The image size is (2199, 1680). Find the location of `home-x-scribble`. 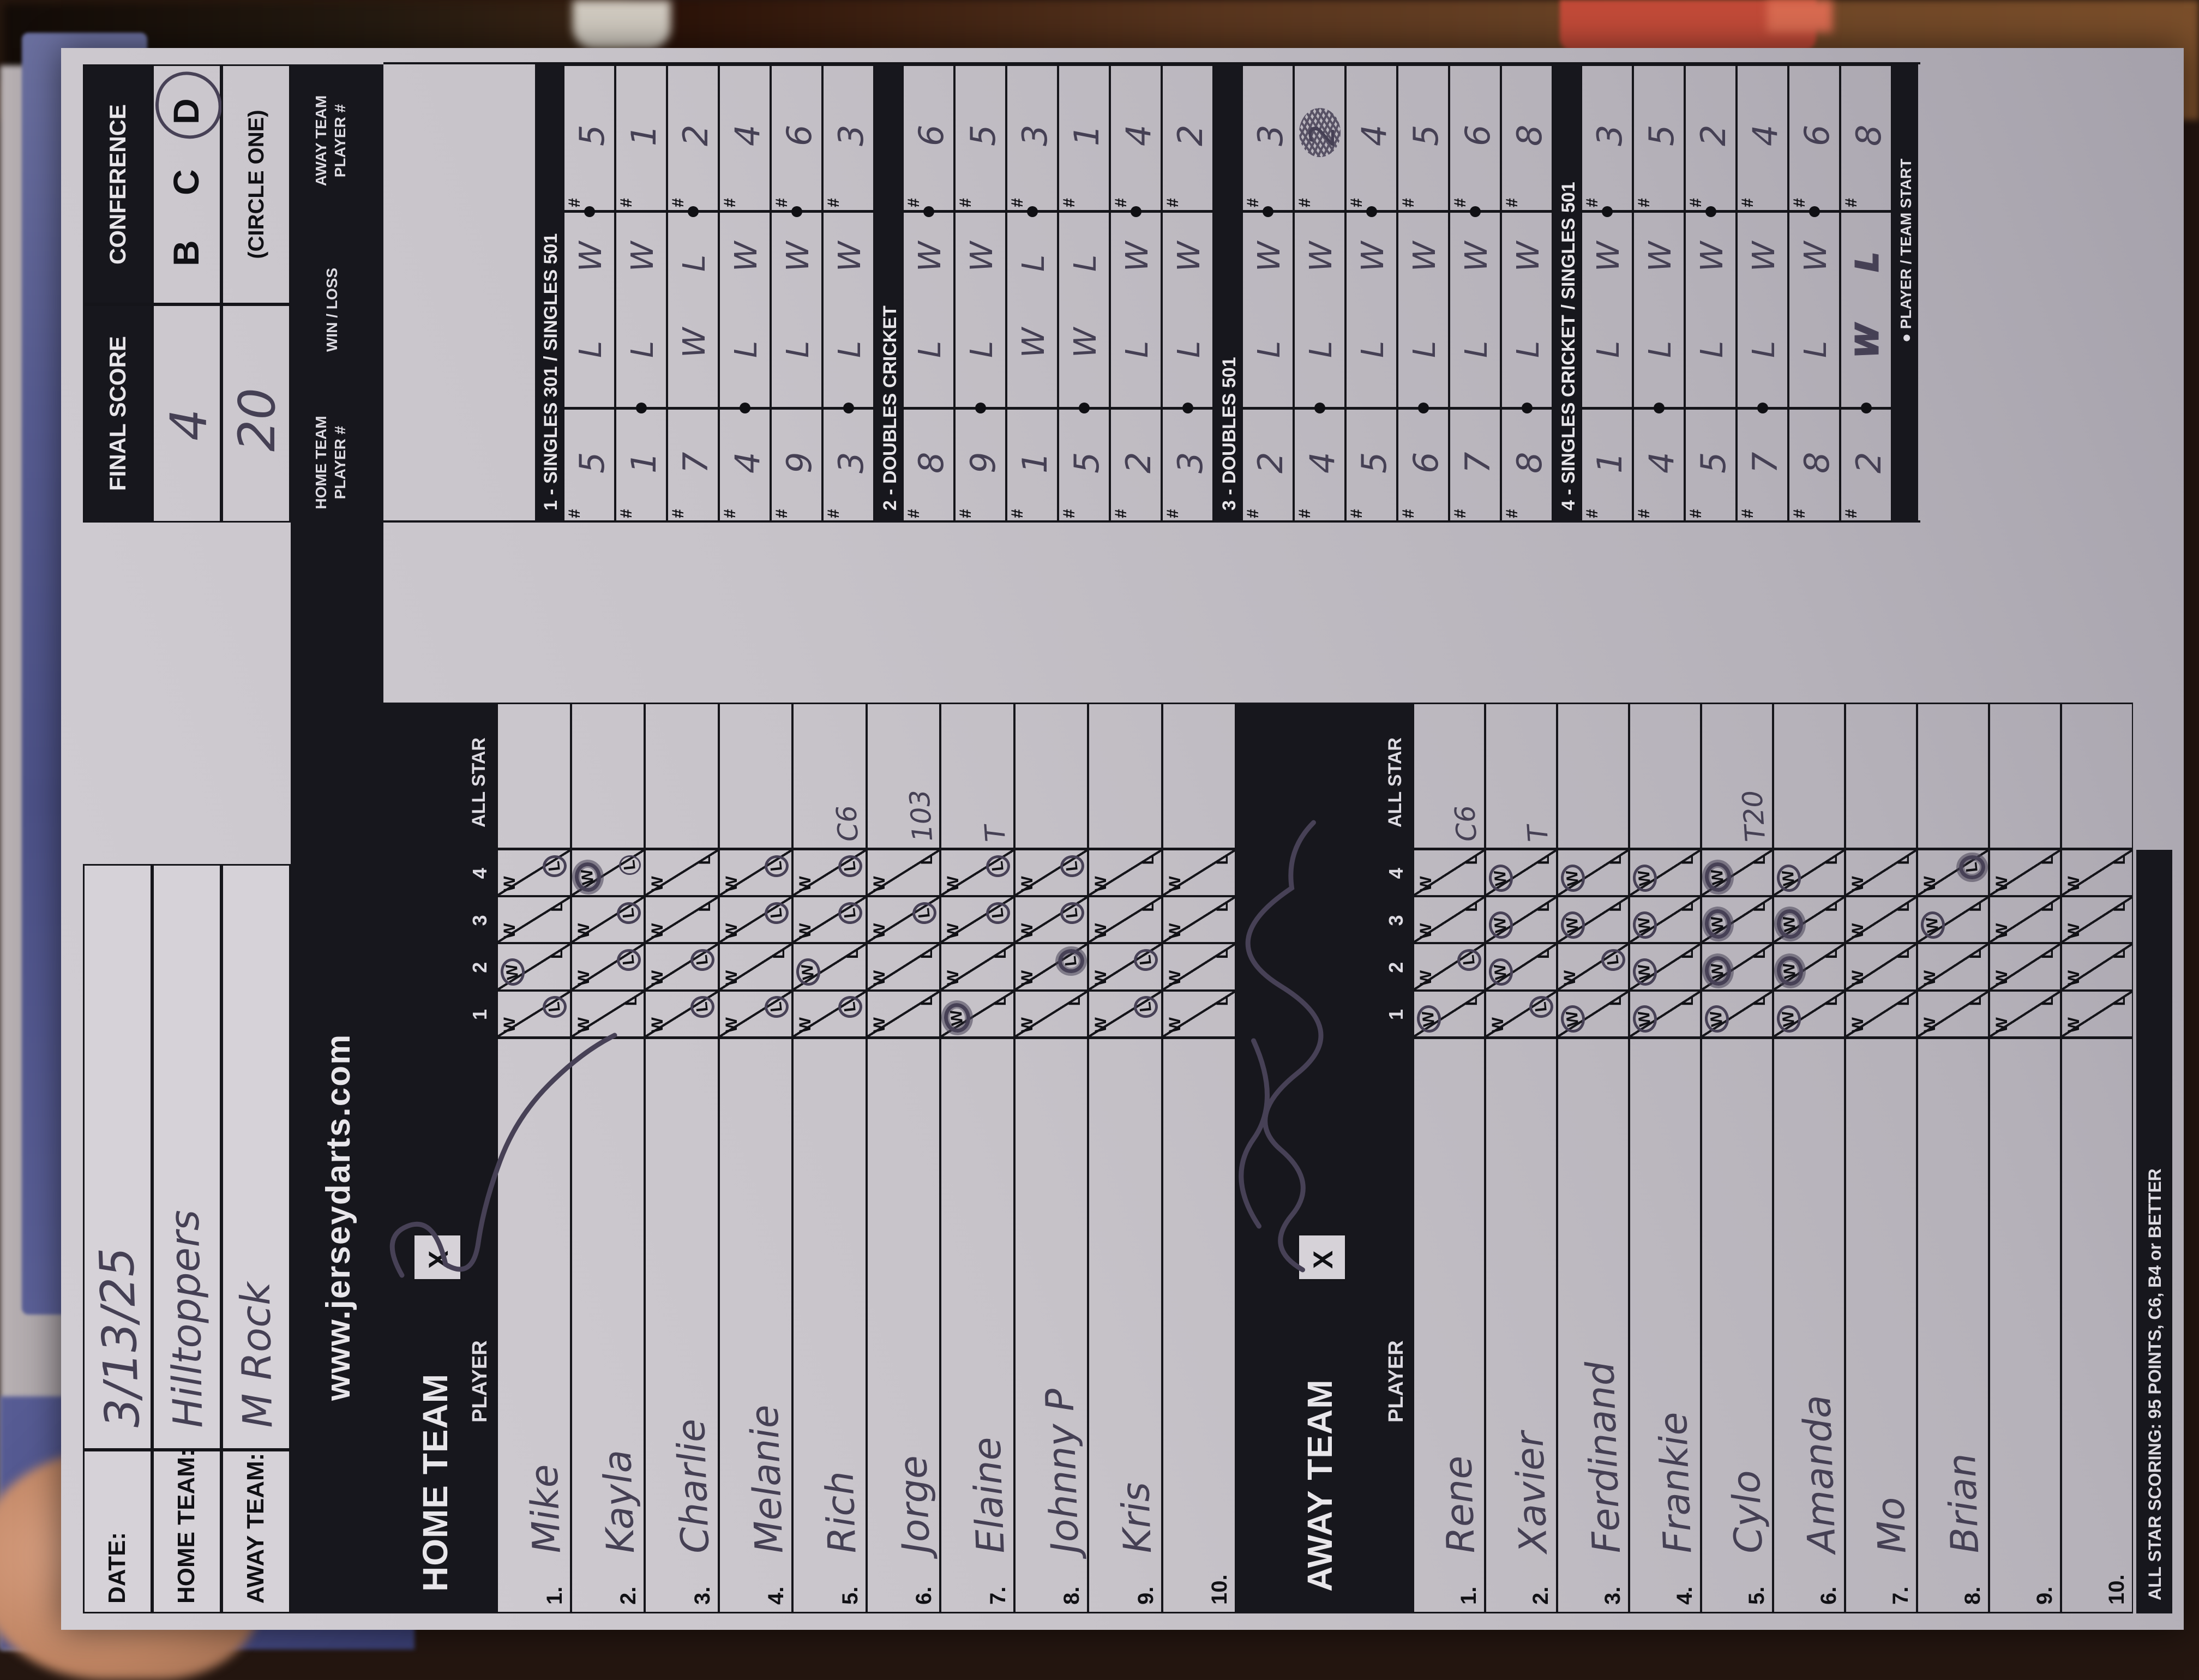

home-x-scribble is located at coordinates (503, 1155).